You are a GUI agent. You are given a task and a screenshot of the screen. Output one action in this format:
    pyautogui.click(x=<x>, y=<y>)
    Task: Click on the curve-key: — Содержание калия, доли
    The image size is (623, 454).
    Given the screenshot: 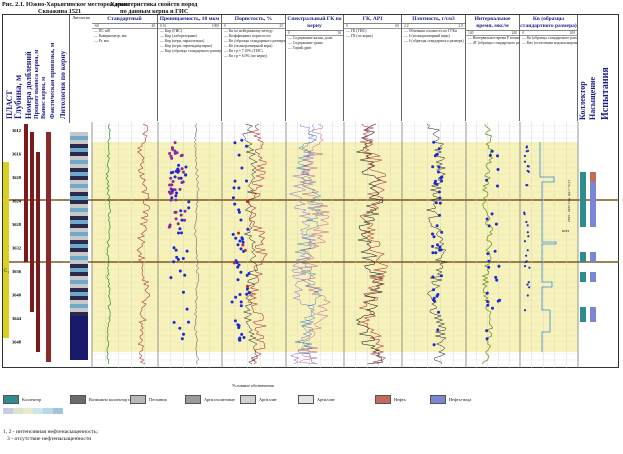 What is the action you would take?
    pyautogui.click(x=310, y=38)
    